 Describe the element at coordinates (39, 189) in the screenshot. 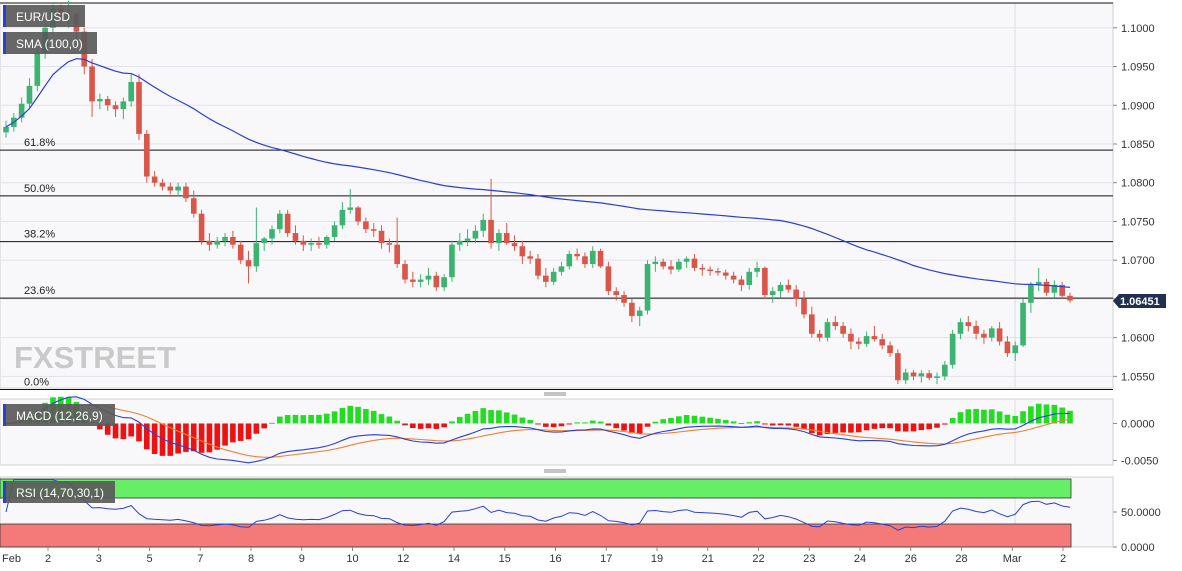

I see `fib-level-label: 50.0%` at that location.